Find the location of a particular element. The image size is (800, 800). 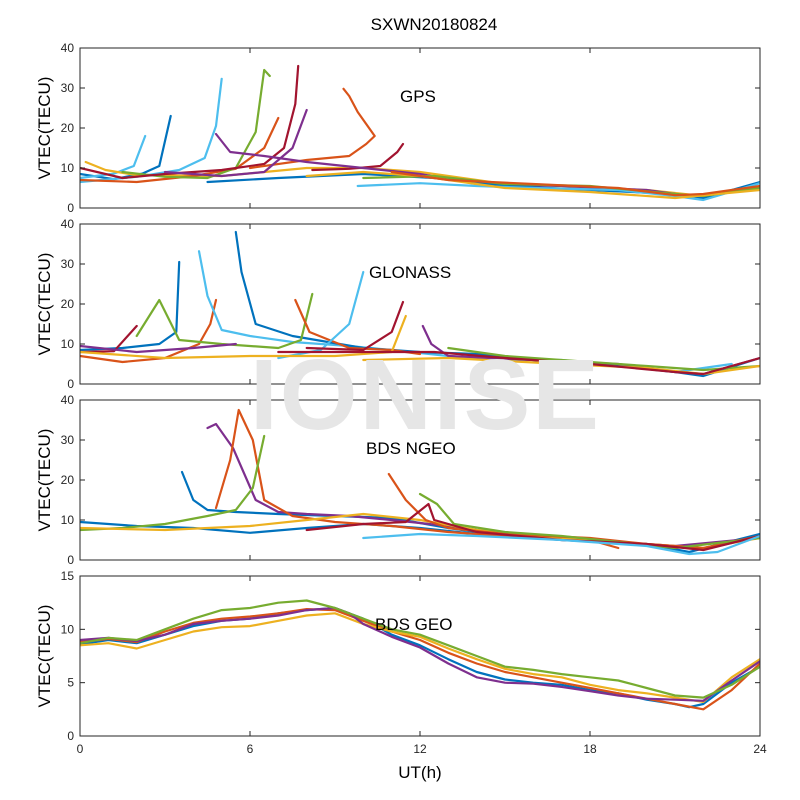

chart-title: SXWN20180824 is located at coordinates (434, 24).